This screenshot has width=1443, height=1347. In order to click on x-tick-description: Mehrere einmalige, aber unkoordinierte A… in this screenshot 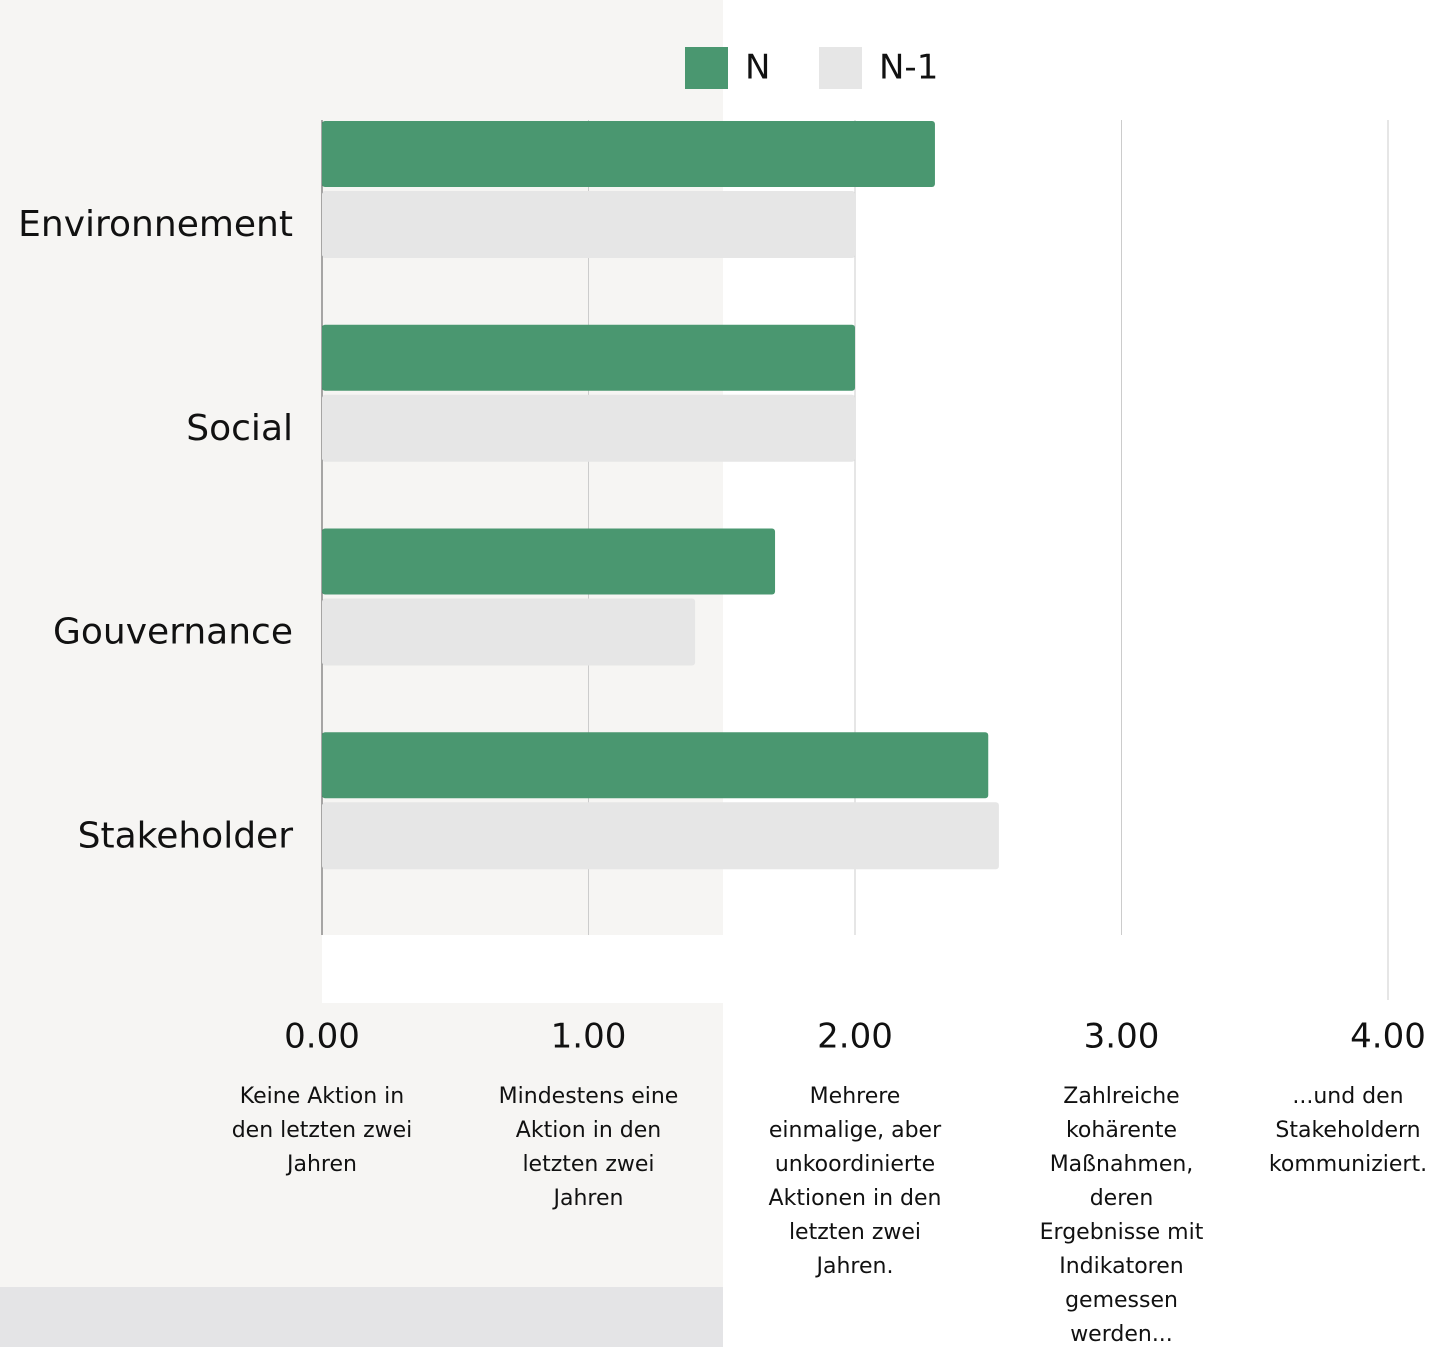, I will do `click(855, 1181)`.